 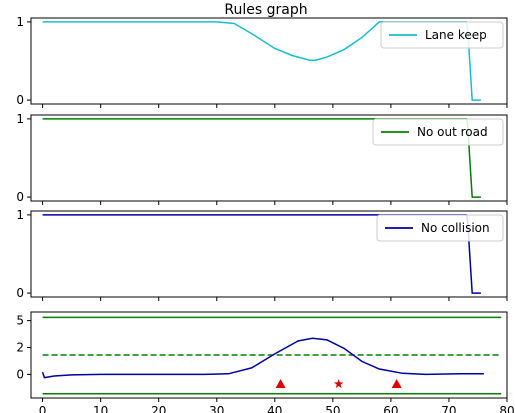 I want to click on x-tick-label: 40, so click(x=274, y=408).